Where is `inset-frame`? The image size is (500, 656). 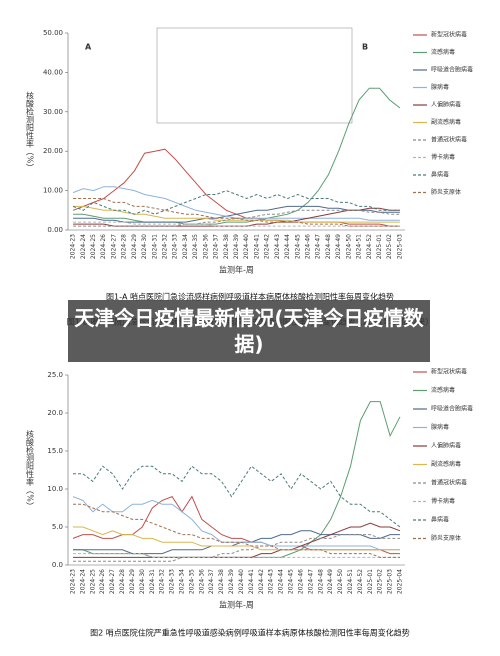
inset-frame is located at coordinates (254, 75).